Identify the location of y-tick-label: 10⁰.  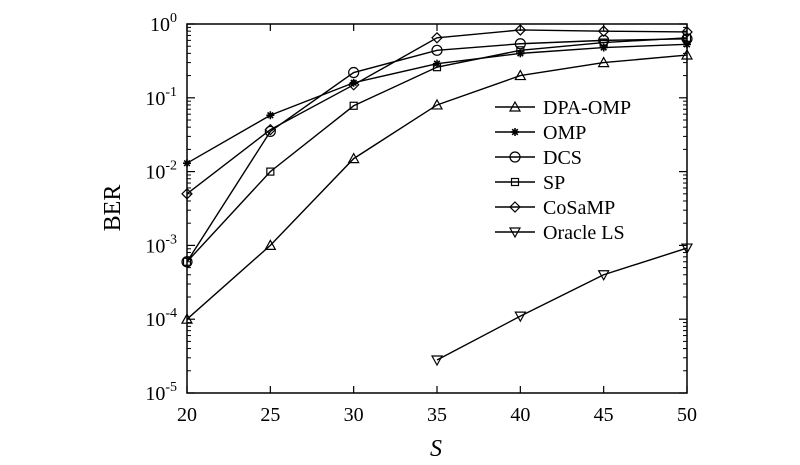
(163, 23).